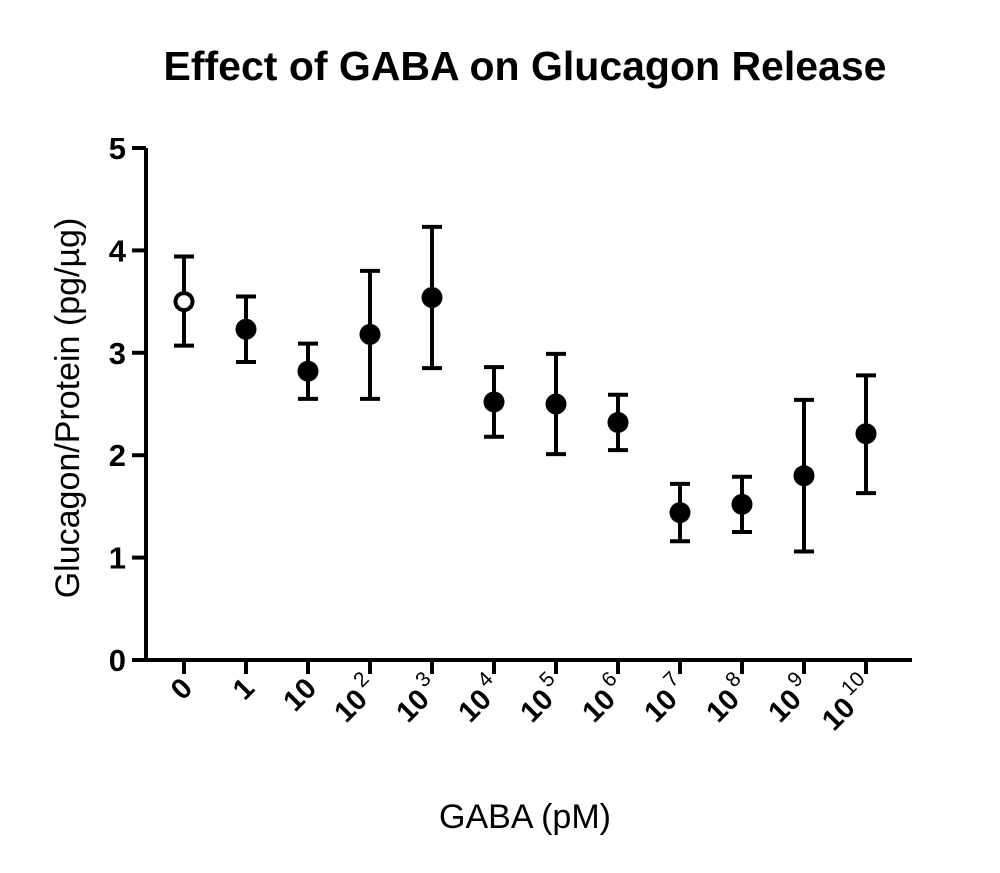 The height and width of the screenshot is (873, 1000). What do you see at coordinates (663, 697) in the screenshot?
I see `x-tick-label: 10⁷` at bounding box center [663, 697].